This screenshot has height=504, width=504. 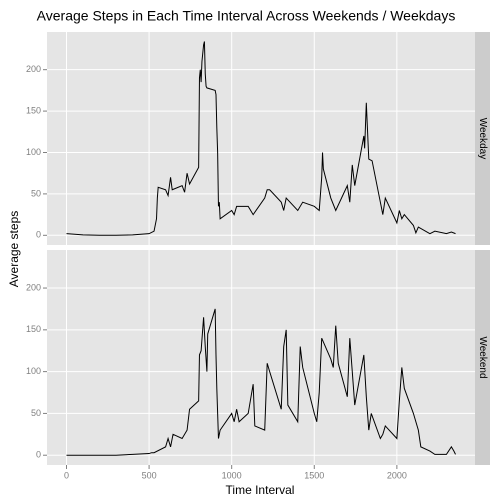 I want to click on x-tick-label: 500, so click(x=149, y=475).